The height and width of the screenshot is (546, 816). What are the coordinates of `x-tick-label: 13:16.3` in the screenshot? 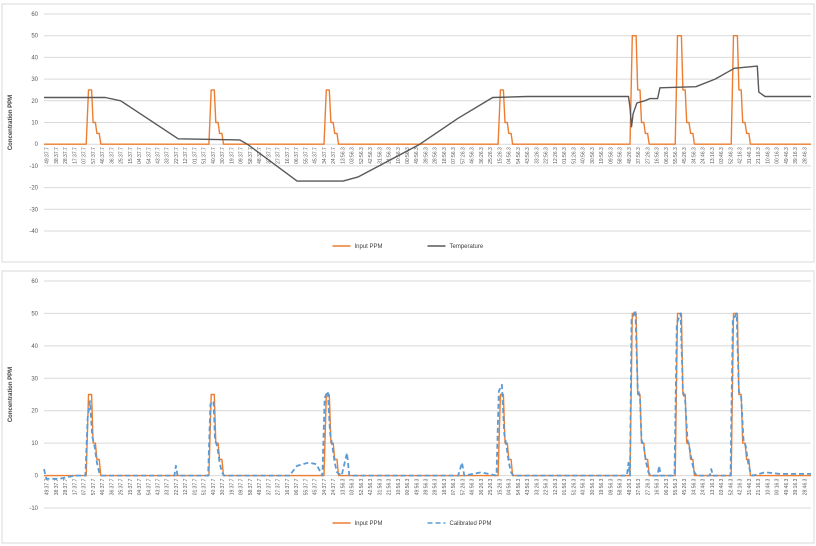 It's located at (713, 155).